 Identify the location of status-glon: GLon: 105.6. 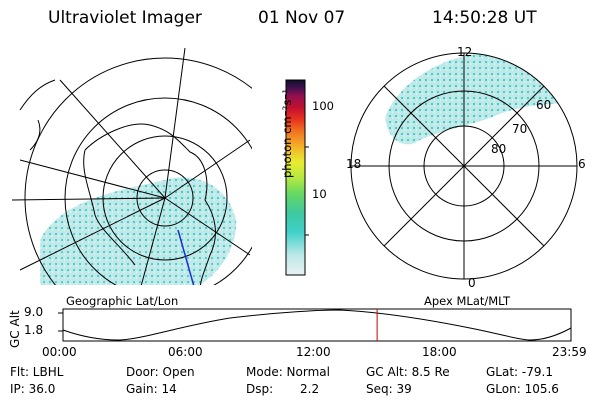
(522, 389).